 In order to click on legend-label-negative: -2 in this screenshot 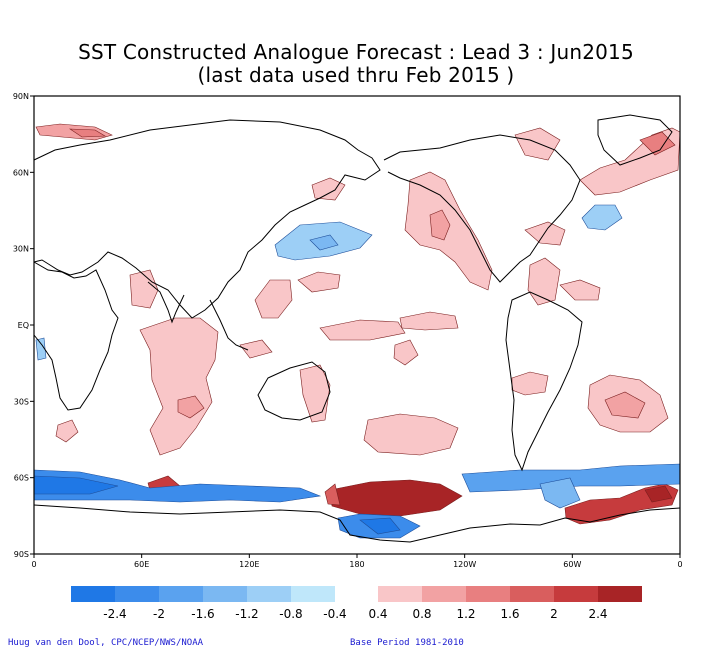, I will do `click(159, 614)`.